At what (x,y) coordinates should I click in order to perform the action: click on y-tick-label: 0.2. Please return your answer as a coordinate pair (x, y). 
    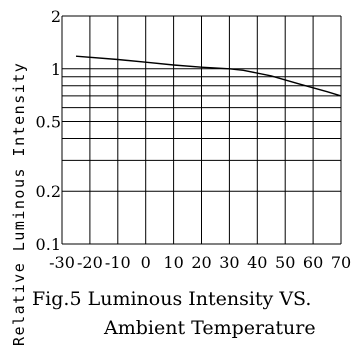
    Looking at the image, I should click on (48, 191).